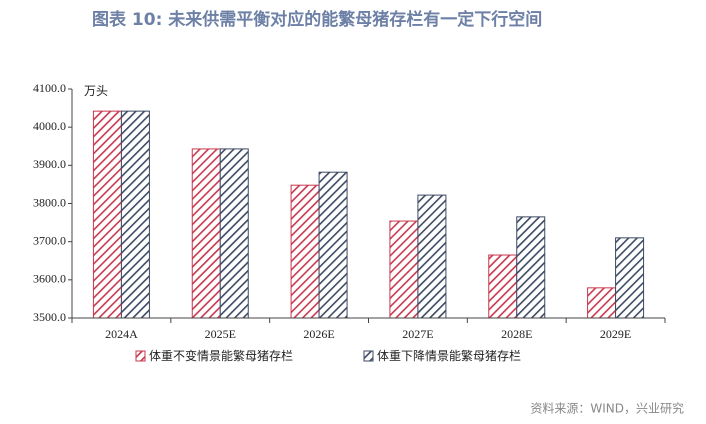 This screenshot has height=424, width=706. What do you see at coordinates (516, 334) in the screenshot?
I see `x-tick-label: 2028E` at bounding box center [516, 334].